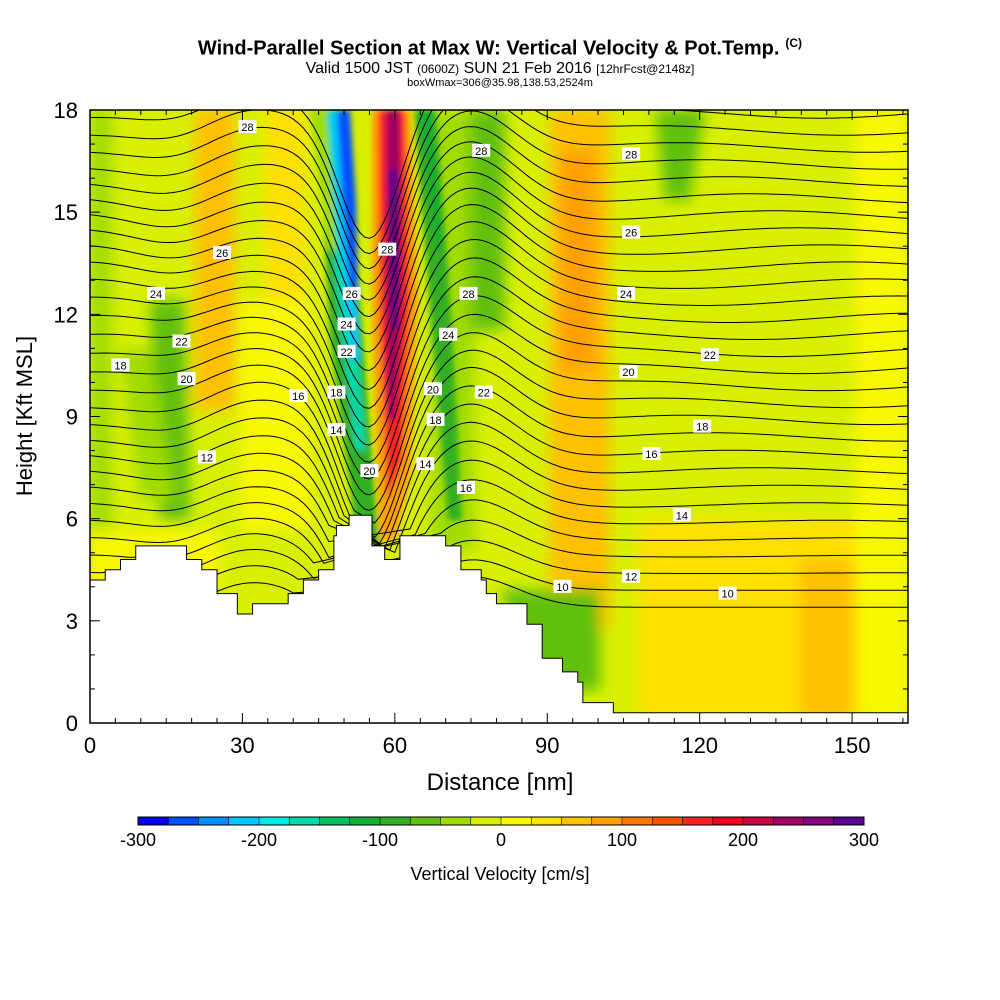  What do you see at coordinates (347, 200) in the screenshot?
I see `downdraft-band` at bounding box center [347, 200].